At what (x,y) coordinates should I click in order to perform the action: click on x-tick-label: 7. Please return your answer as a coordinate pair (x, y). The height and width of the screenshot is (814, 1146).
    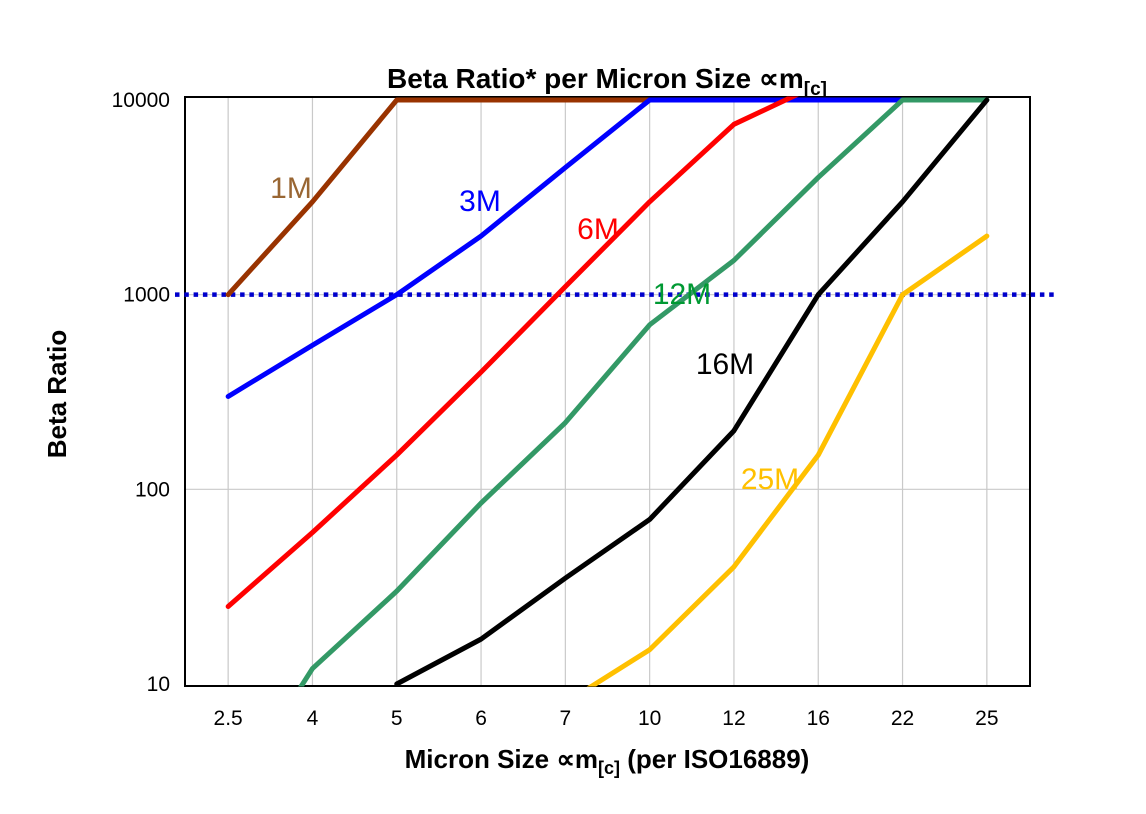
    Looking at the image, I should click on (566, 718).